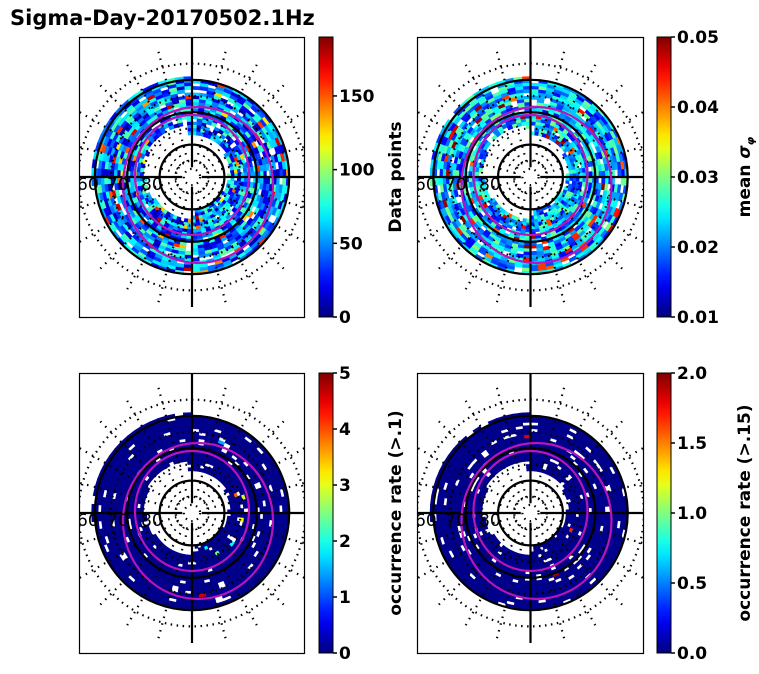  I want to click on colorbar-tick-label: 100, so click(357, 171).